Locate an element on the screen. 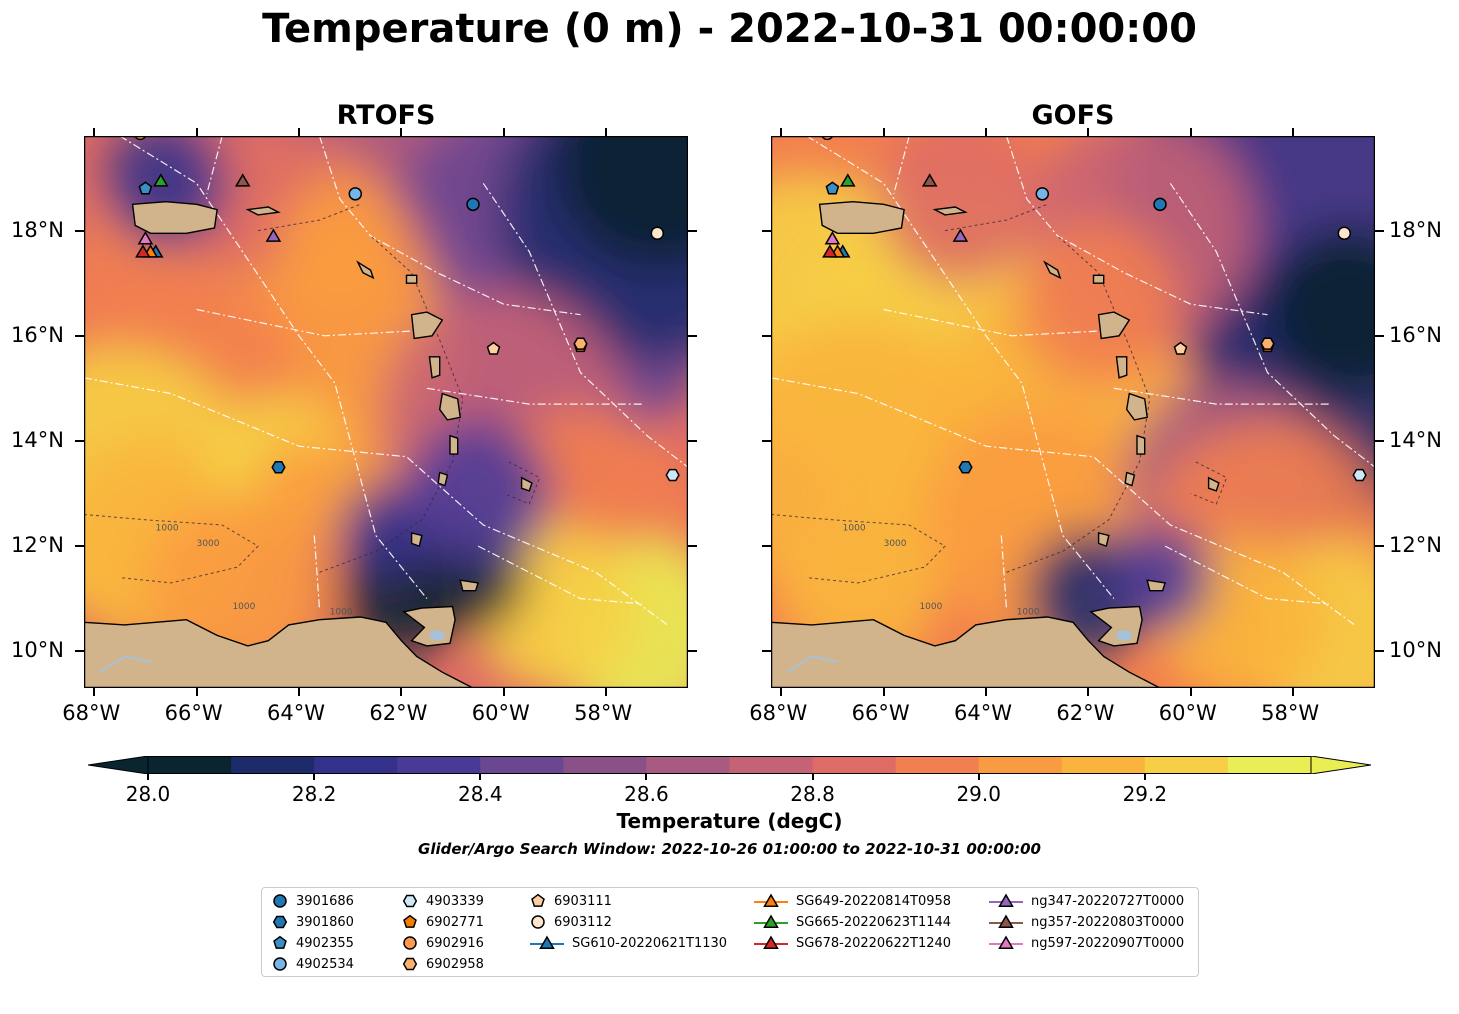 This screenshot has height=1014, width=1459. legend-item: 4903339 is located at coordinates (443, 901).